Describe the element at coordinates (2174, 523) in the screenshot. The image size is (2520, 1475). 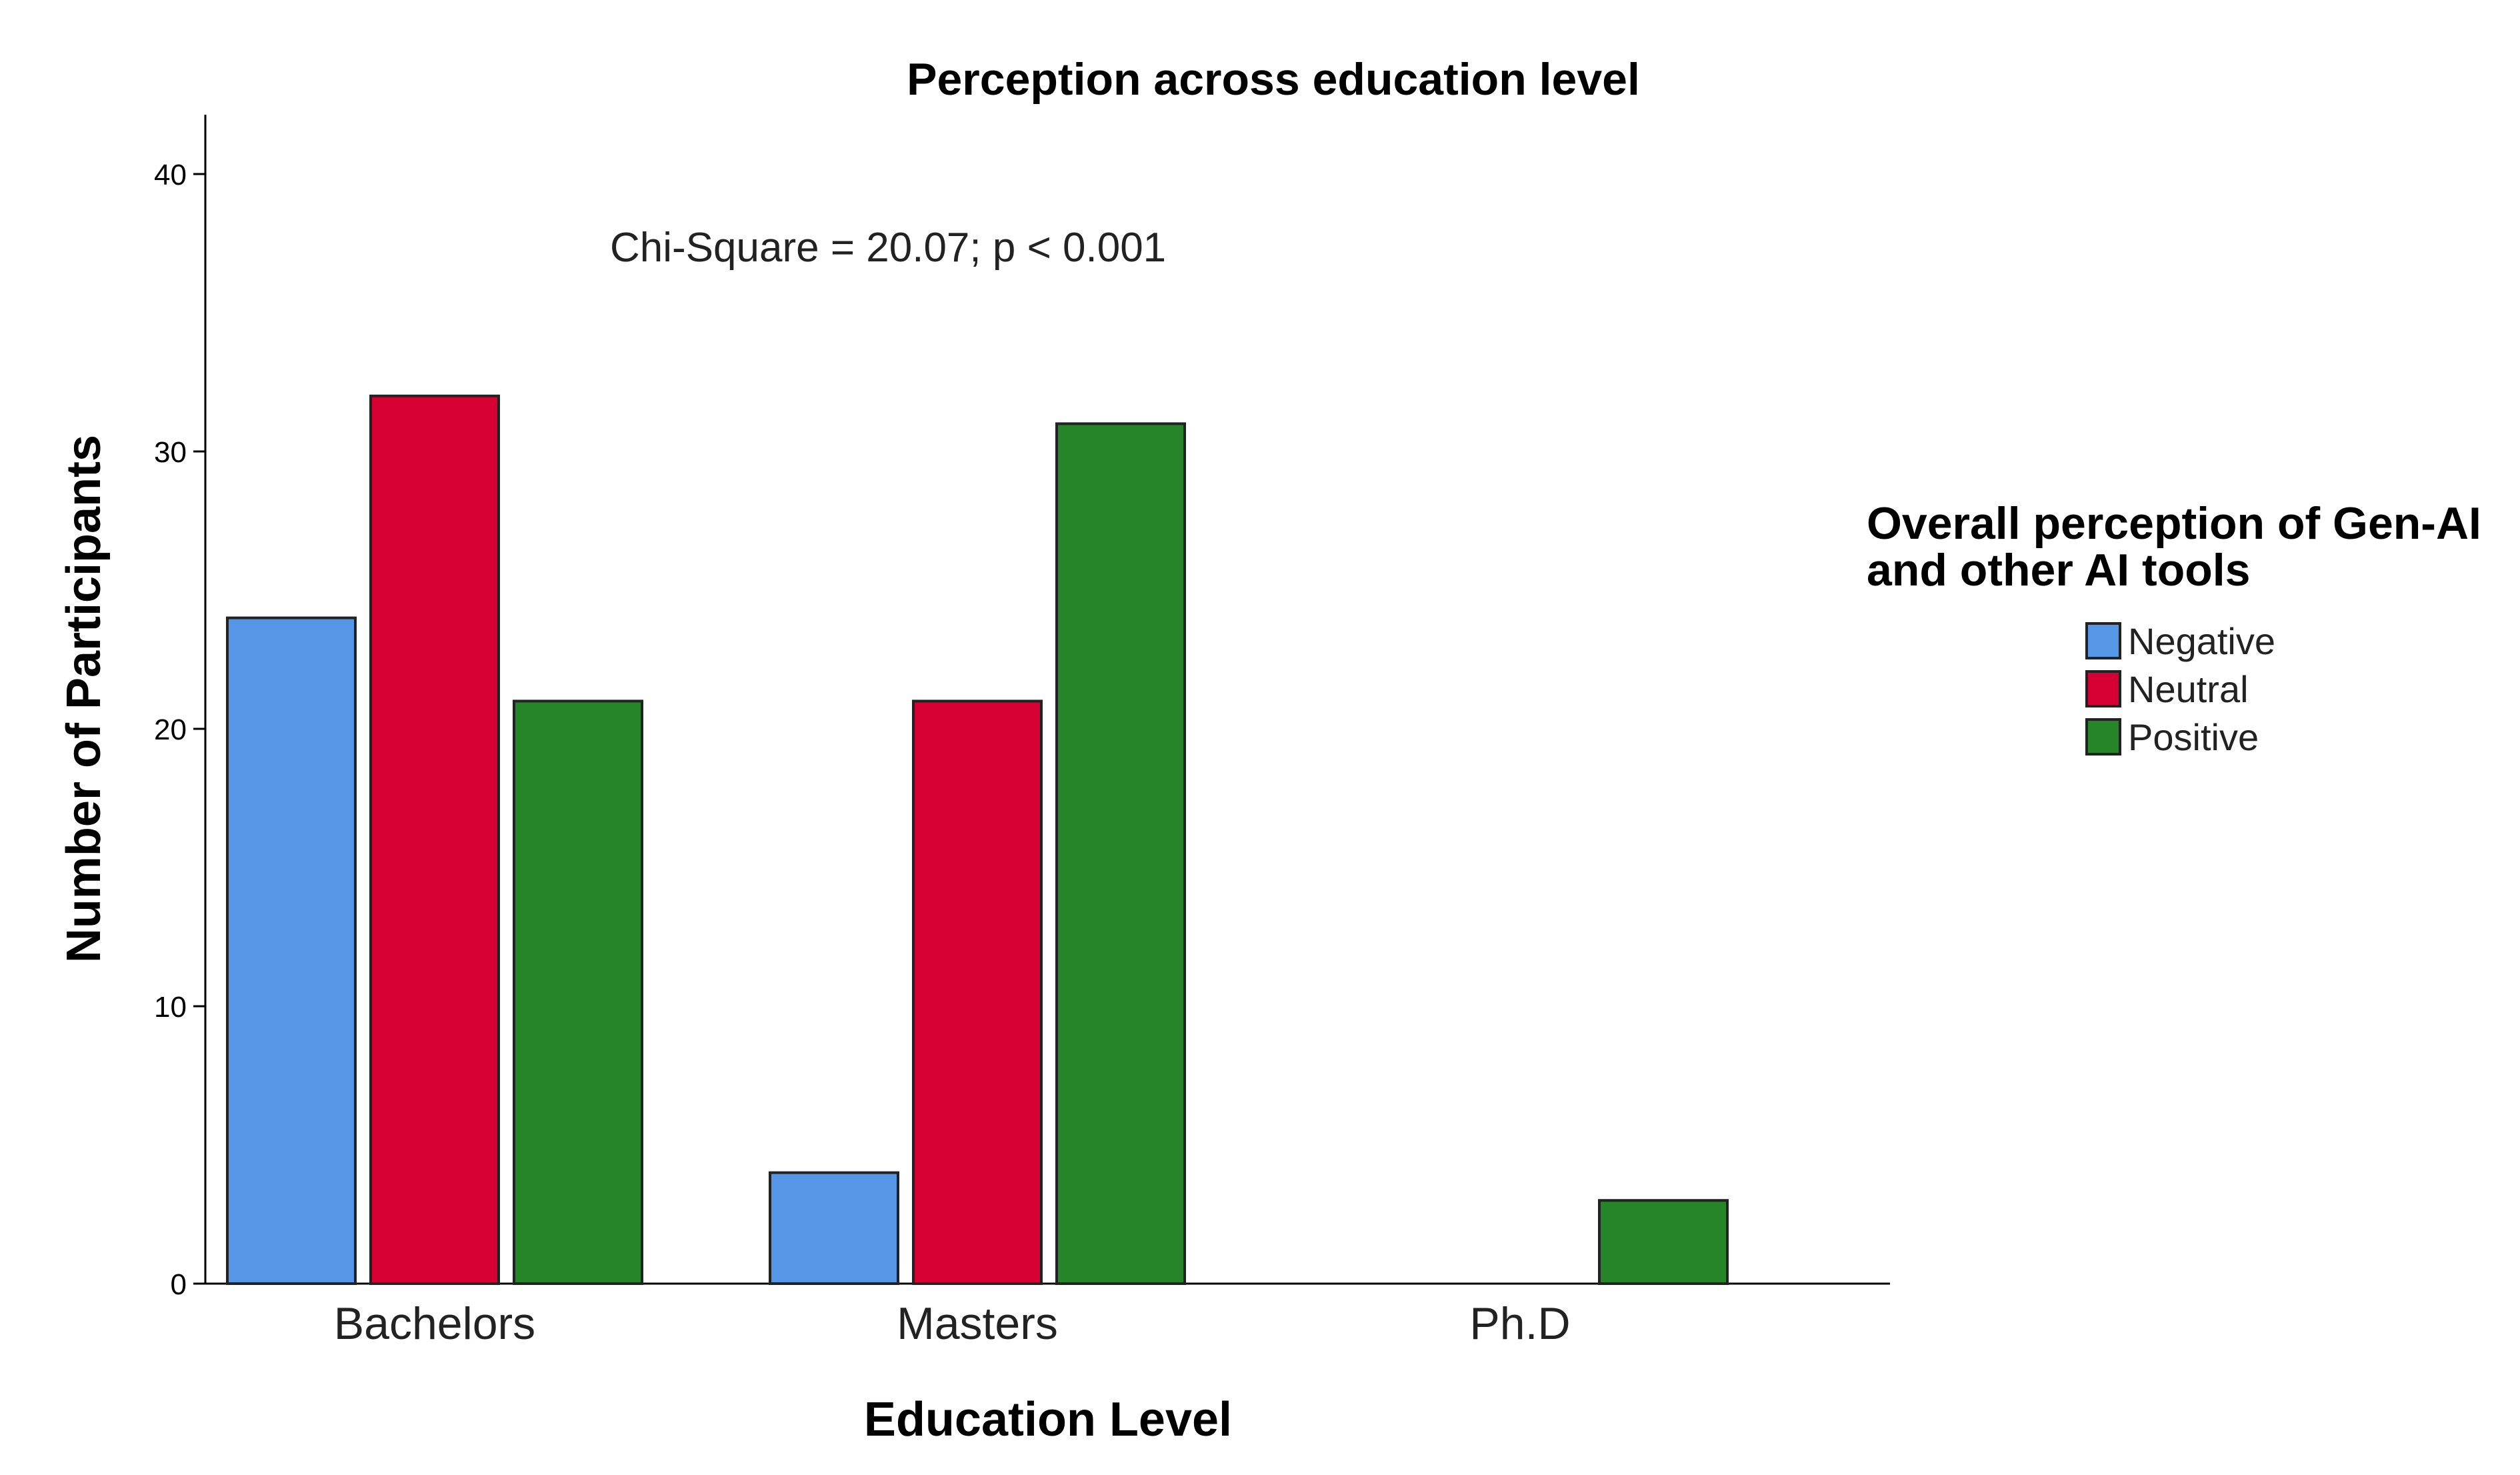
I see `legend-title-line-1: Overall perception of Gen-AI` at that location.